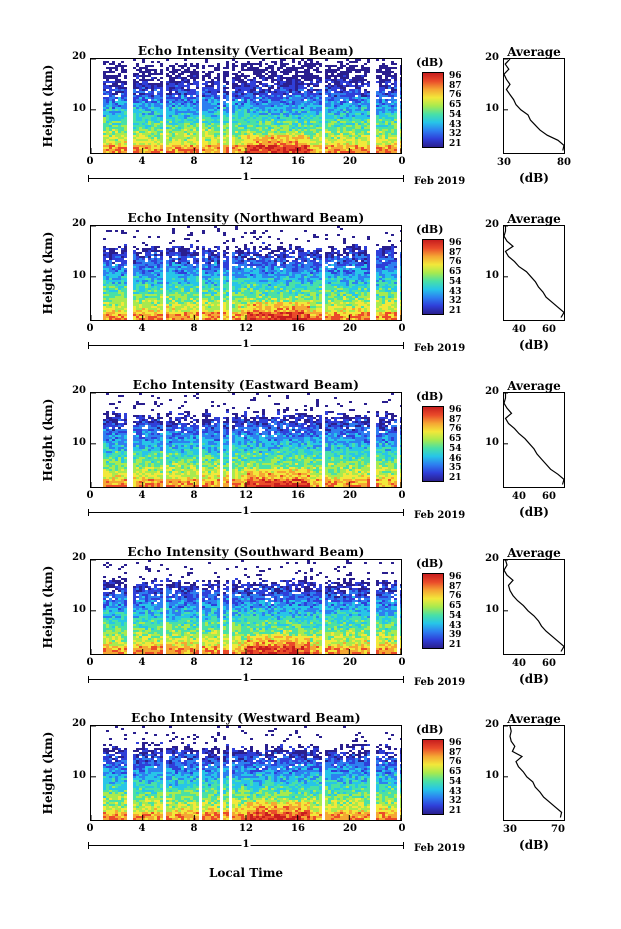 This screenshot has height=929, width=621. Describe the element at coordinates (246, 51) in the screenshot. I see `panel-title: Echo Intensity (Vertical Beam)` at that location.